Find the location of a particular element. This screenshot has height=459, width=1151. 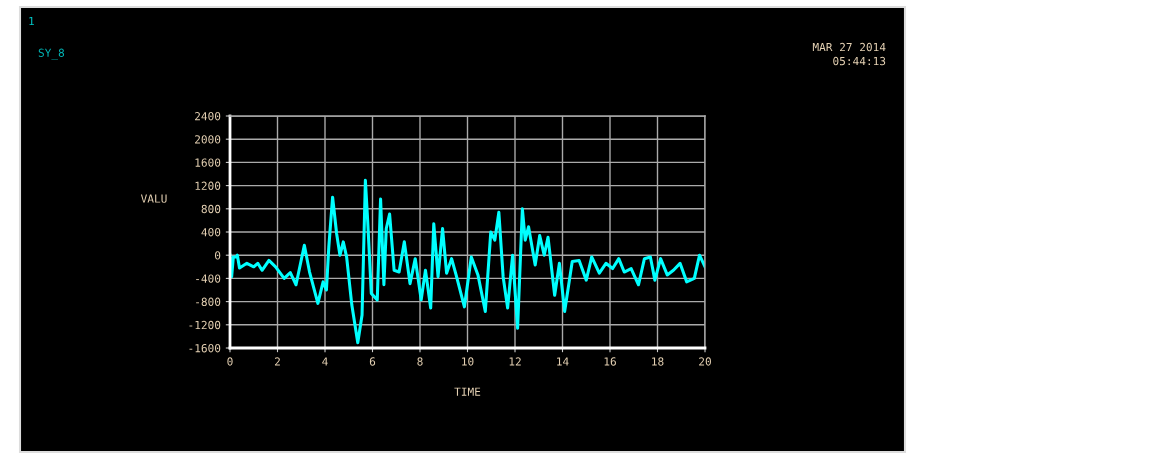

y-tick-label: 800 is located at coordinates (211, 209).